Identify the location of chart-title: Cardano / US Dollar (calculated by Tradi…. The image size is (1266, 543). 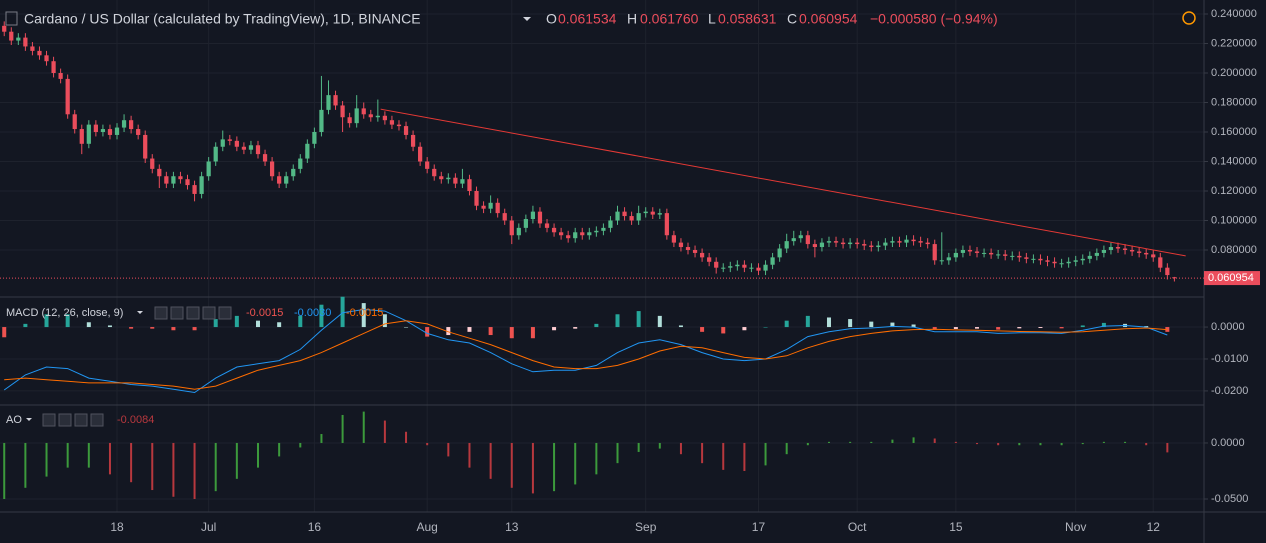
(222, 19).